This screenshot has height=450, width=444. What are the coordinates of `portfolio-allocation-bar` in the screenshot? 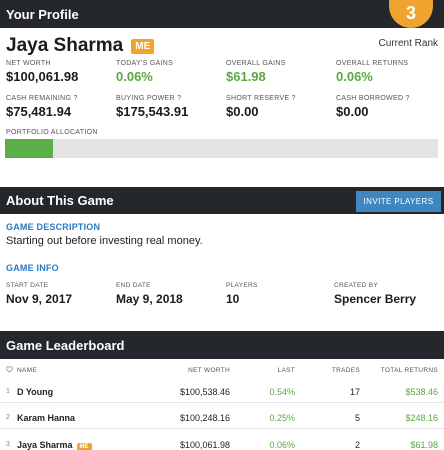 It's located at (221, 148).